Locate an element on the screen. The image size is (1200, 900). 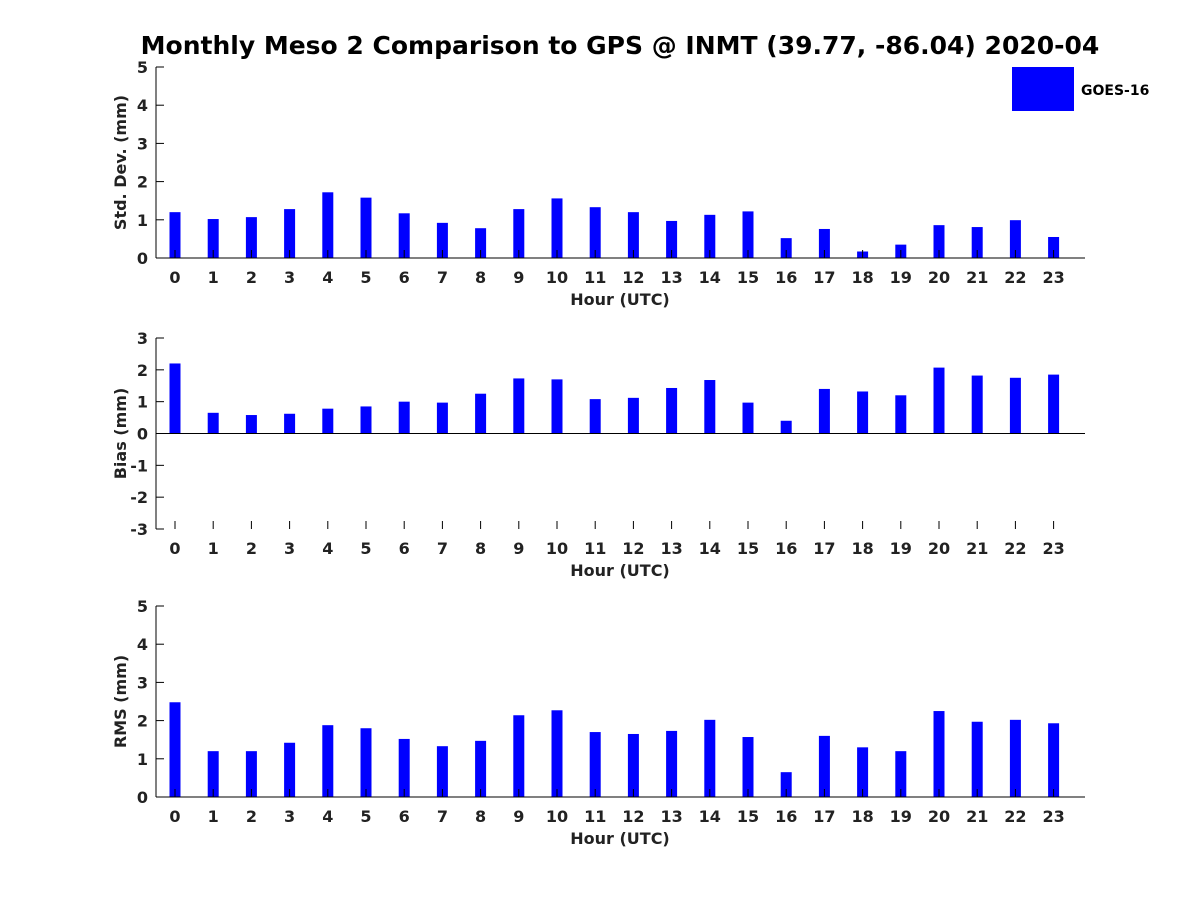
x-tick-label: 6 is located at coordinates (404, 816).